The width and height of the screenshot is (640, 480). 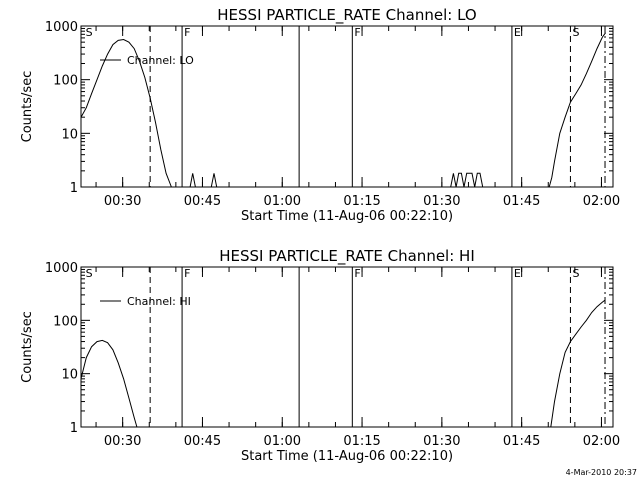 What do you see at coordinates (346, 15) in the screenshot?
I see `chart-title: HESSI PARTICLE_RATE Channel: LO` at bounding box center [346, 15].